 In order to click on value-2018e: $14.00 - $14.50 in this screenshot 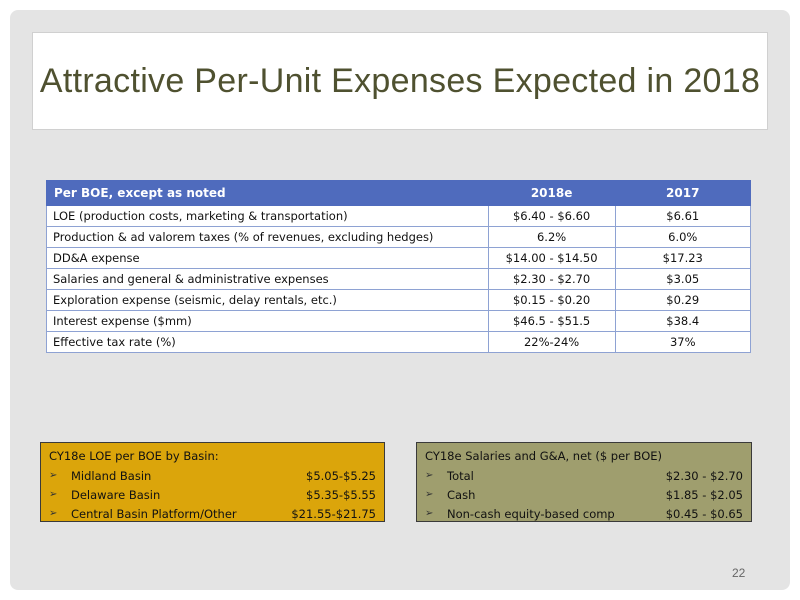, I will do `click(551, 258)`.